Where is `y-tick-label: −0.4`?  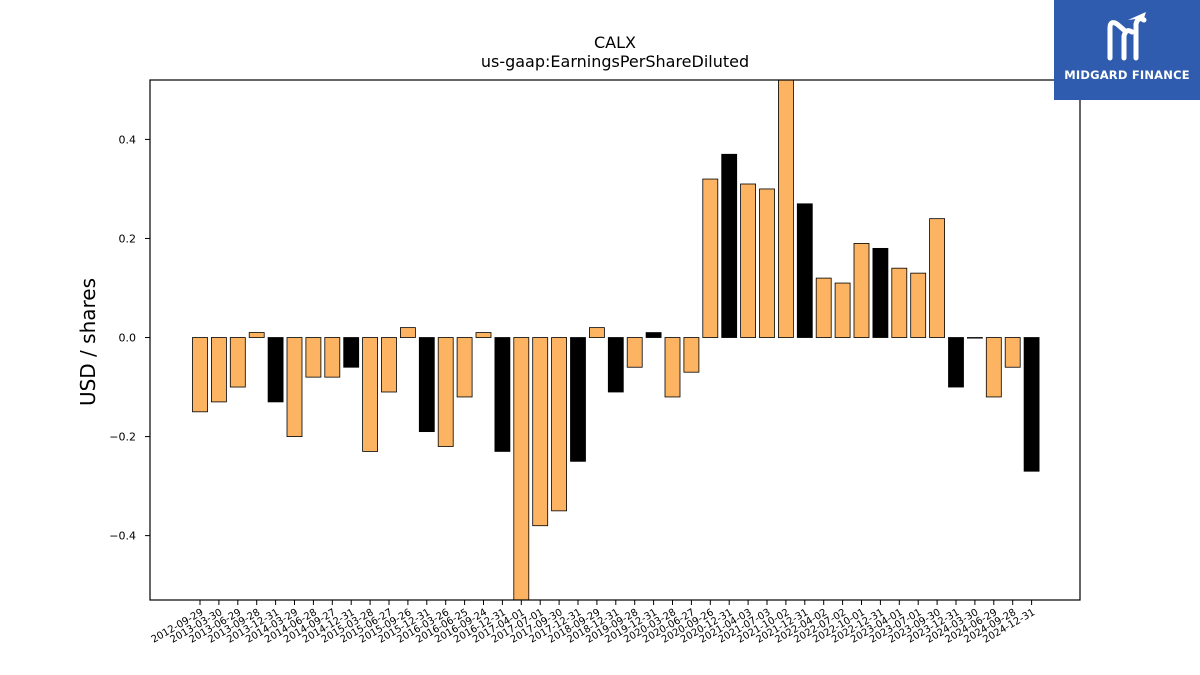
y-tick-label: −0.4 is located at coordinates (122, 536).